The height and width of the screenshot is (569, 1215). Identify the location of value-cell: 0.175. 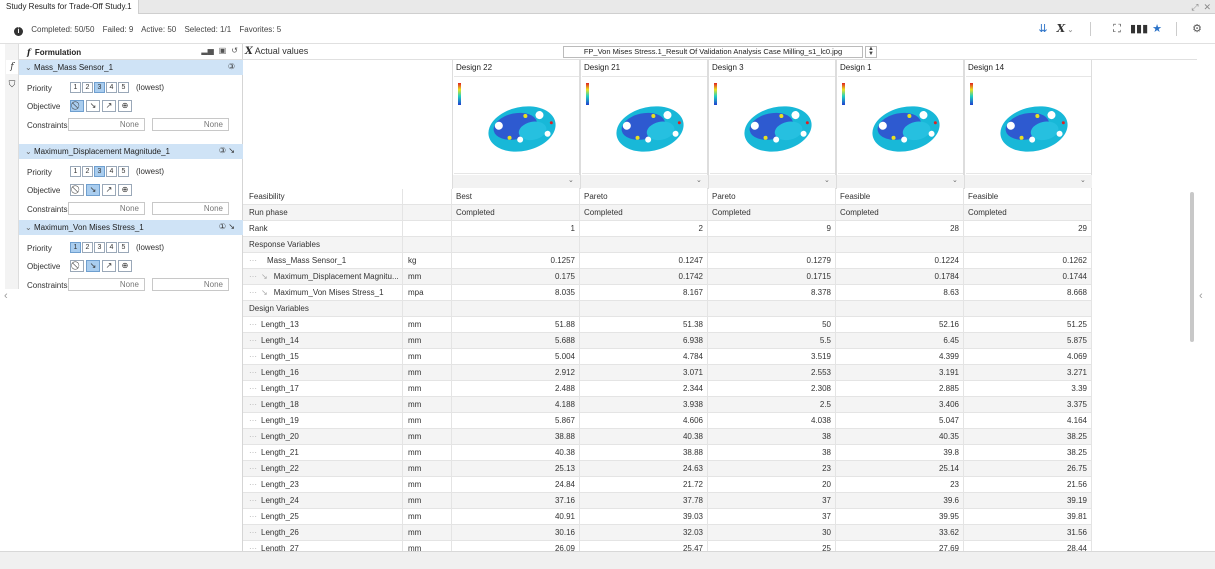
(516, 277).